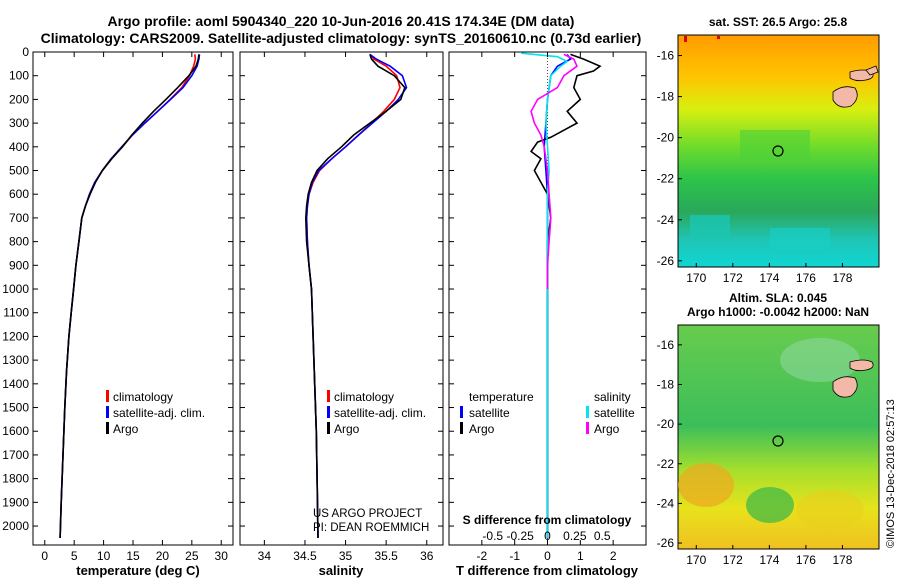 This screenshot has width=900, height=580. I want to click on temperature-legend: climatology satellite-adj. clim. Argo, so click(155, 413).